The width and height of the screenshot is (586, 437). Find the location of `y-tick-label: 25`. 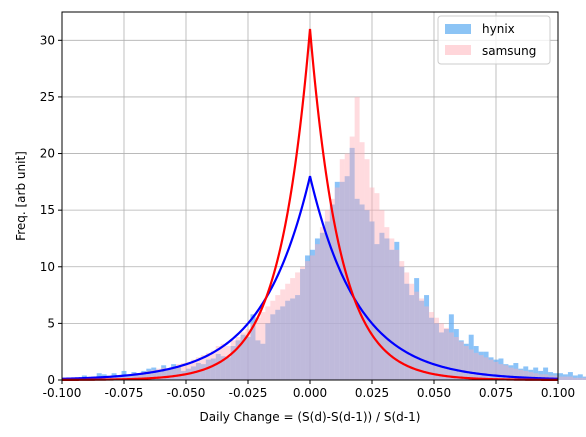

y-tick-label: 25 is located at coordinates (47, 97).